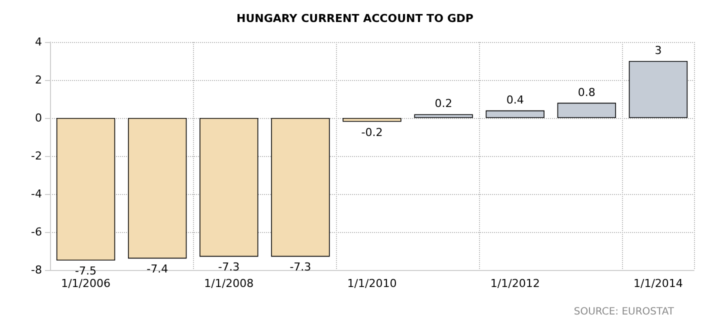 Image resolution: width=710 pixels, height=325 pixels. Describe the element at coordinates (38, 80) in the screenshot. I see `y-tick-label: 2` at that location.